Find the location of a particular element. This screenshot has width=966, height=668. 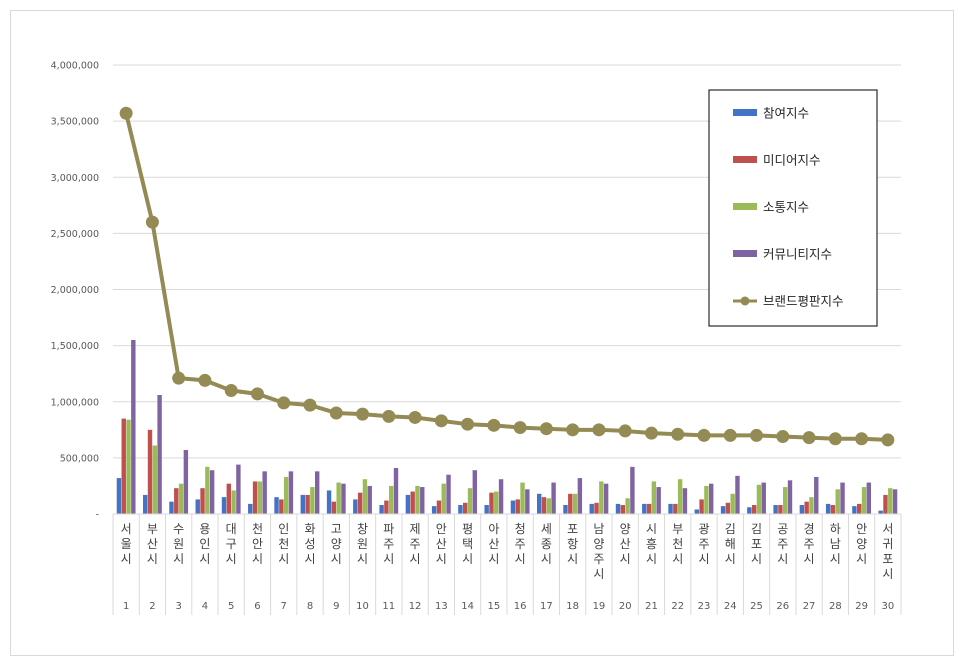

legend-label: 커뮤니티지수 is located at coordinates (797, 254).